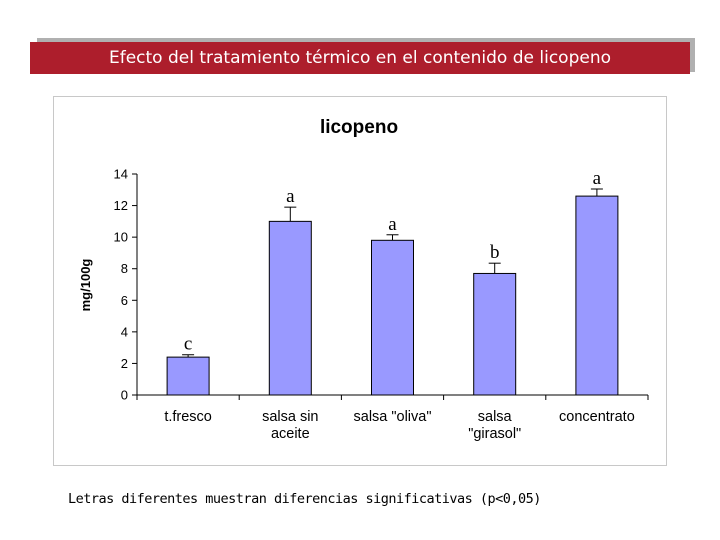  I want to click on x-tick-label: salsa sin, so click(290, 417).